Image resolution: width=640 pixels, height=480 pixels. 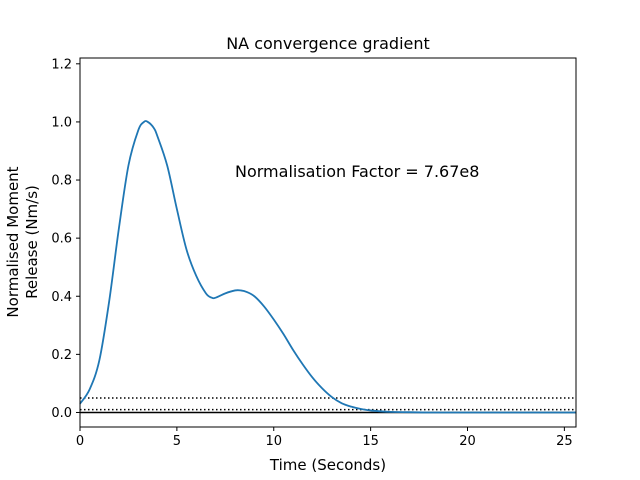 What do you see at coordinates (328, 43) in the screenshot?
I see `chart-title: NA convergence gradient` at bounding box center [328, 43].